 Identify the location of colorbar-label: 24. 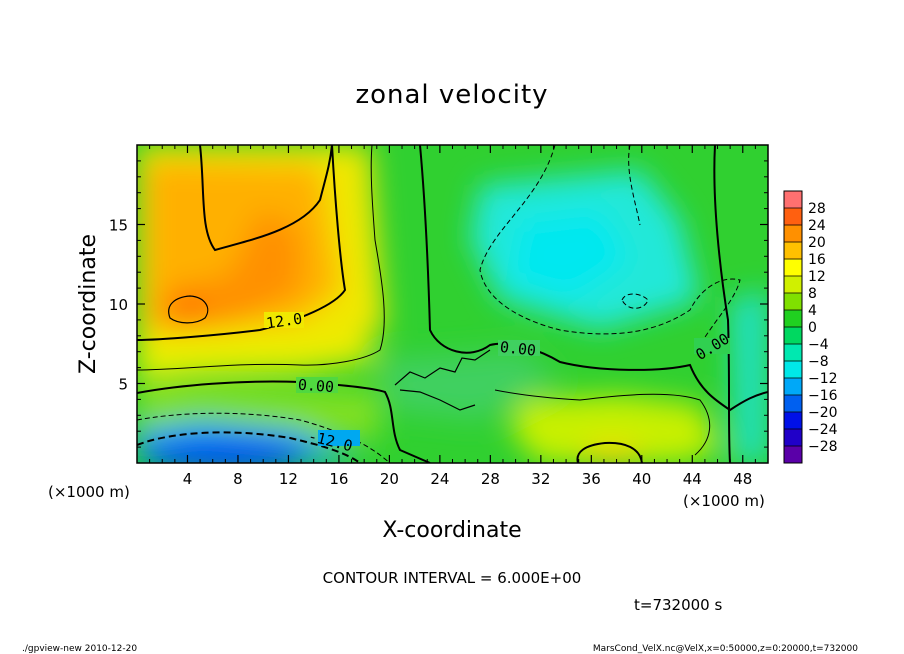
(817, 226).